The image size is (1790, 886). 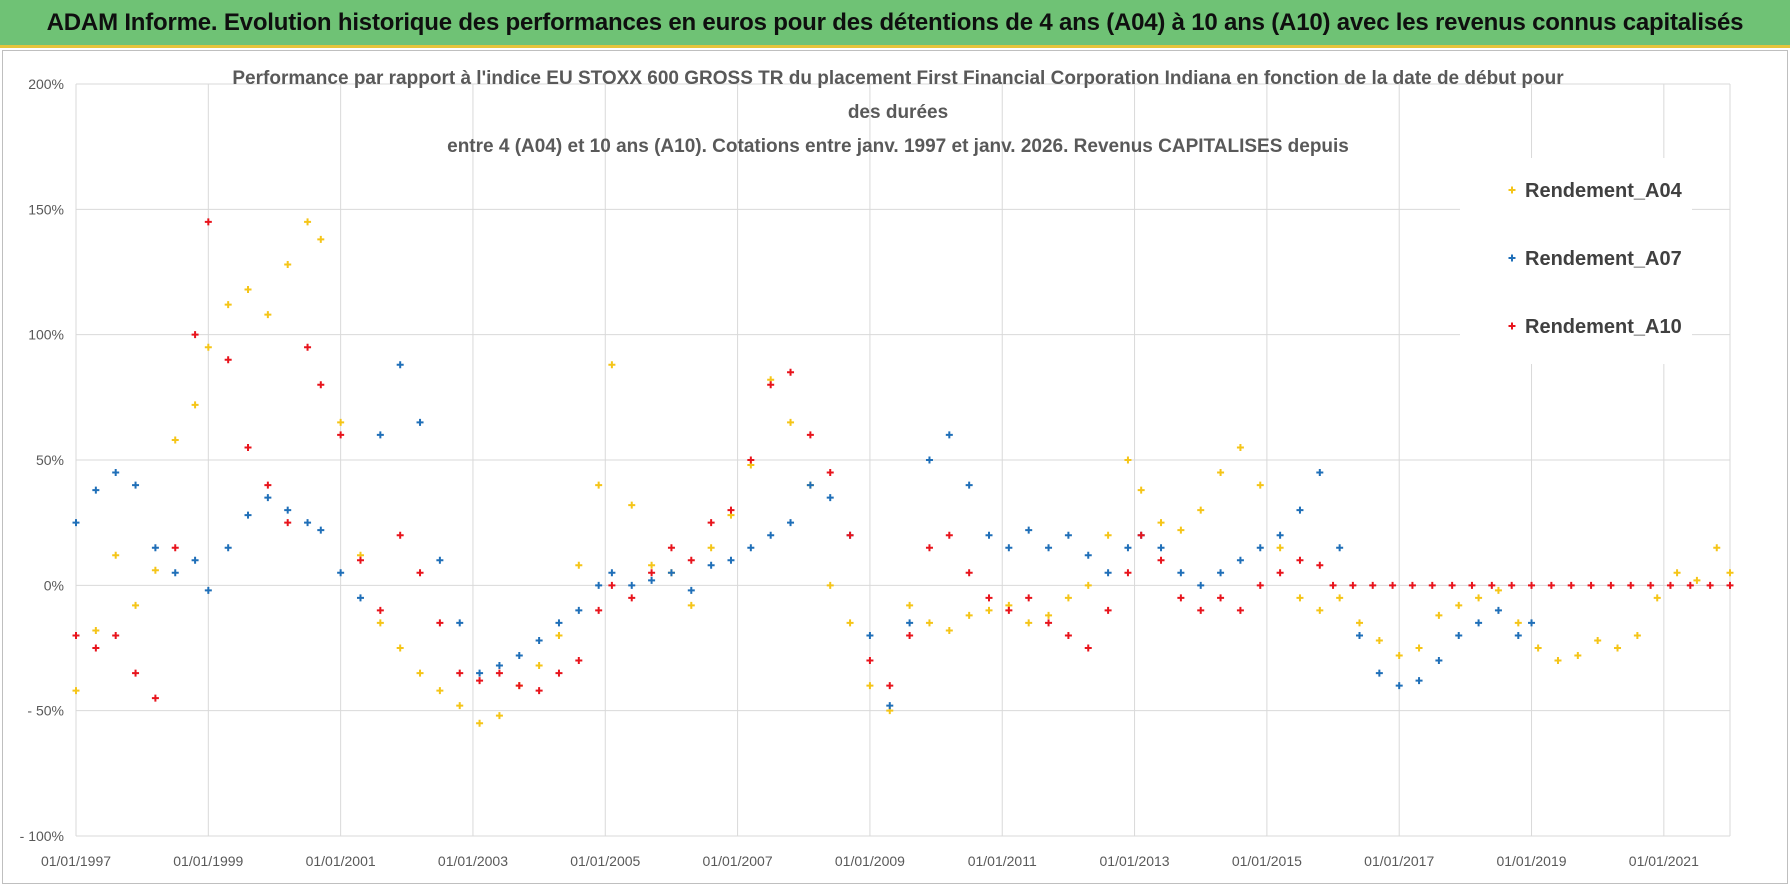 What do you see at coordinates (1135, 861) in the screenshot?
I see `x-tick-label: 01/01/2013` at bounding box center [1135, 861].